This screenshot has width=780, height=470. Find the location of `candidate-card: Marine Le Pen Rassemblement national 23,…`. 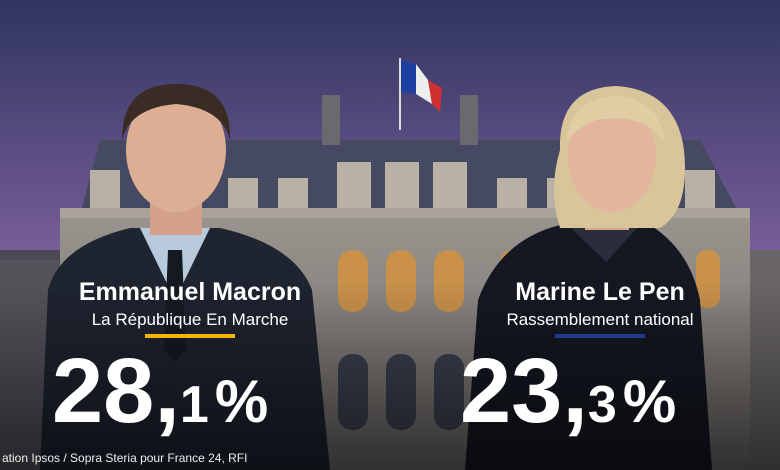

candidate-card: Marine Le Pen Rassemblement national 23,… is located at coordinates (577, 360).